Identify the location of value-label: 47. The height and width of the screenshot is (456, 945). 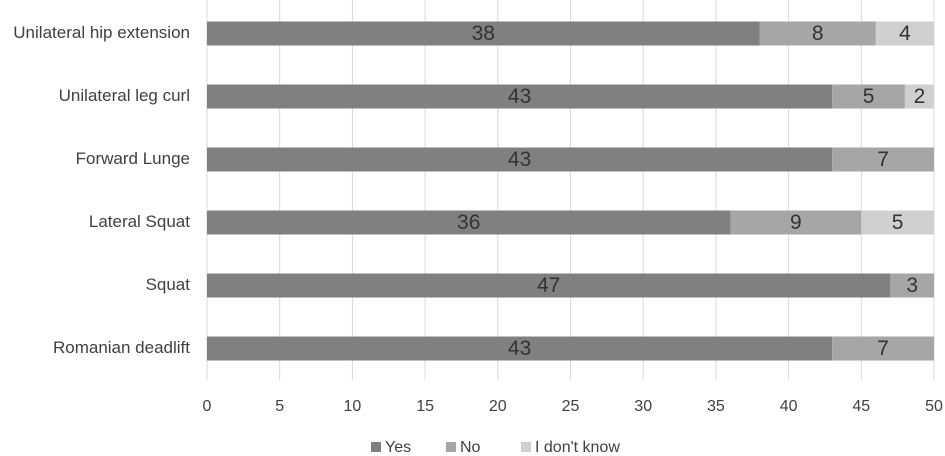
(548, 285).